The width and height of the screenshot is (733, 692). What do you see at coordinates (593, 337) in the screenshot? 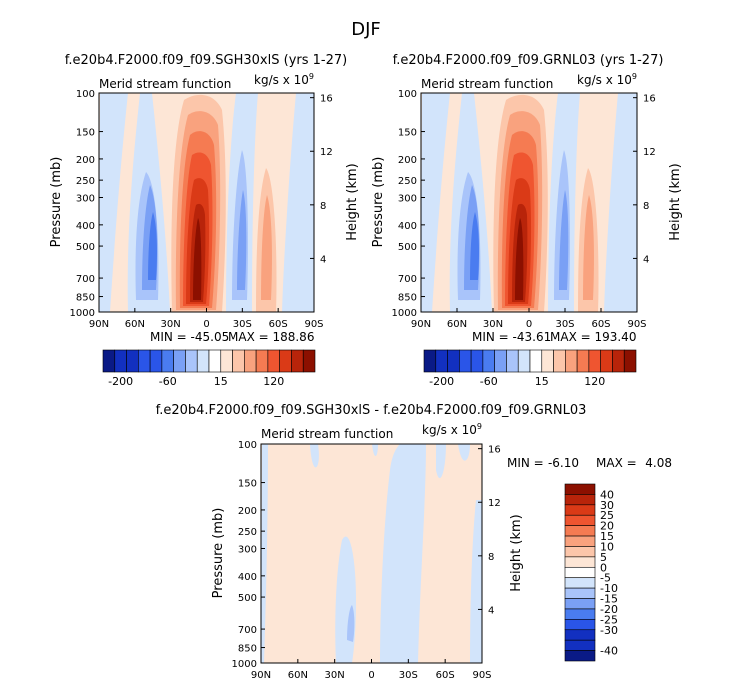
I see `panel-right-max: MAX = 193.40` at bounding box center [593, 337].